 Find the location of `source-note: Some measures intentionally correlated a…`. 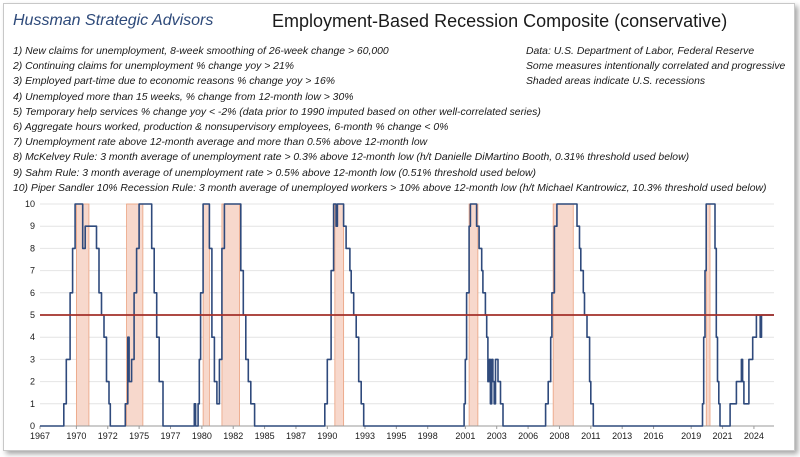

source-note: Some measures intentionally correlated a… is located at coordinates (656, 67).